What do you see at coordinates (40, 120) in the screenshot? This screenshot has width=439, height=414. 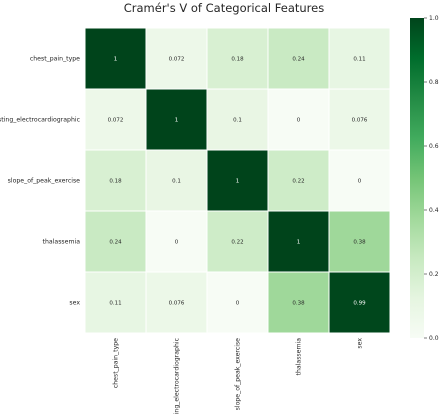 I see `row-label: resting_electrocardiographic` at bounding box center [40, 120].